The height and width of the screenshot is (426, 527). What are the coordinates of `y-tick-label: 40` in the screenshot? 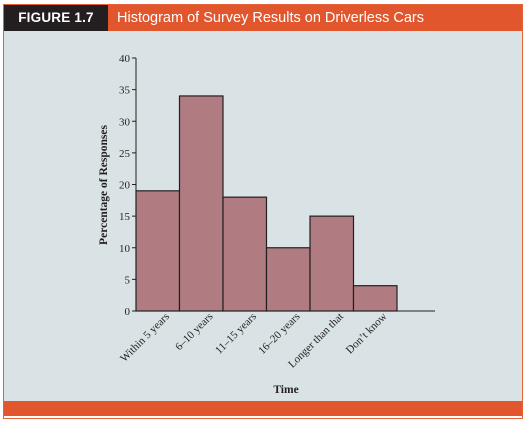 It's located at (125, 59).